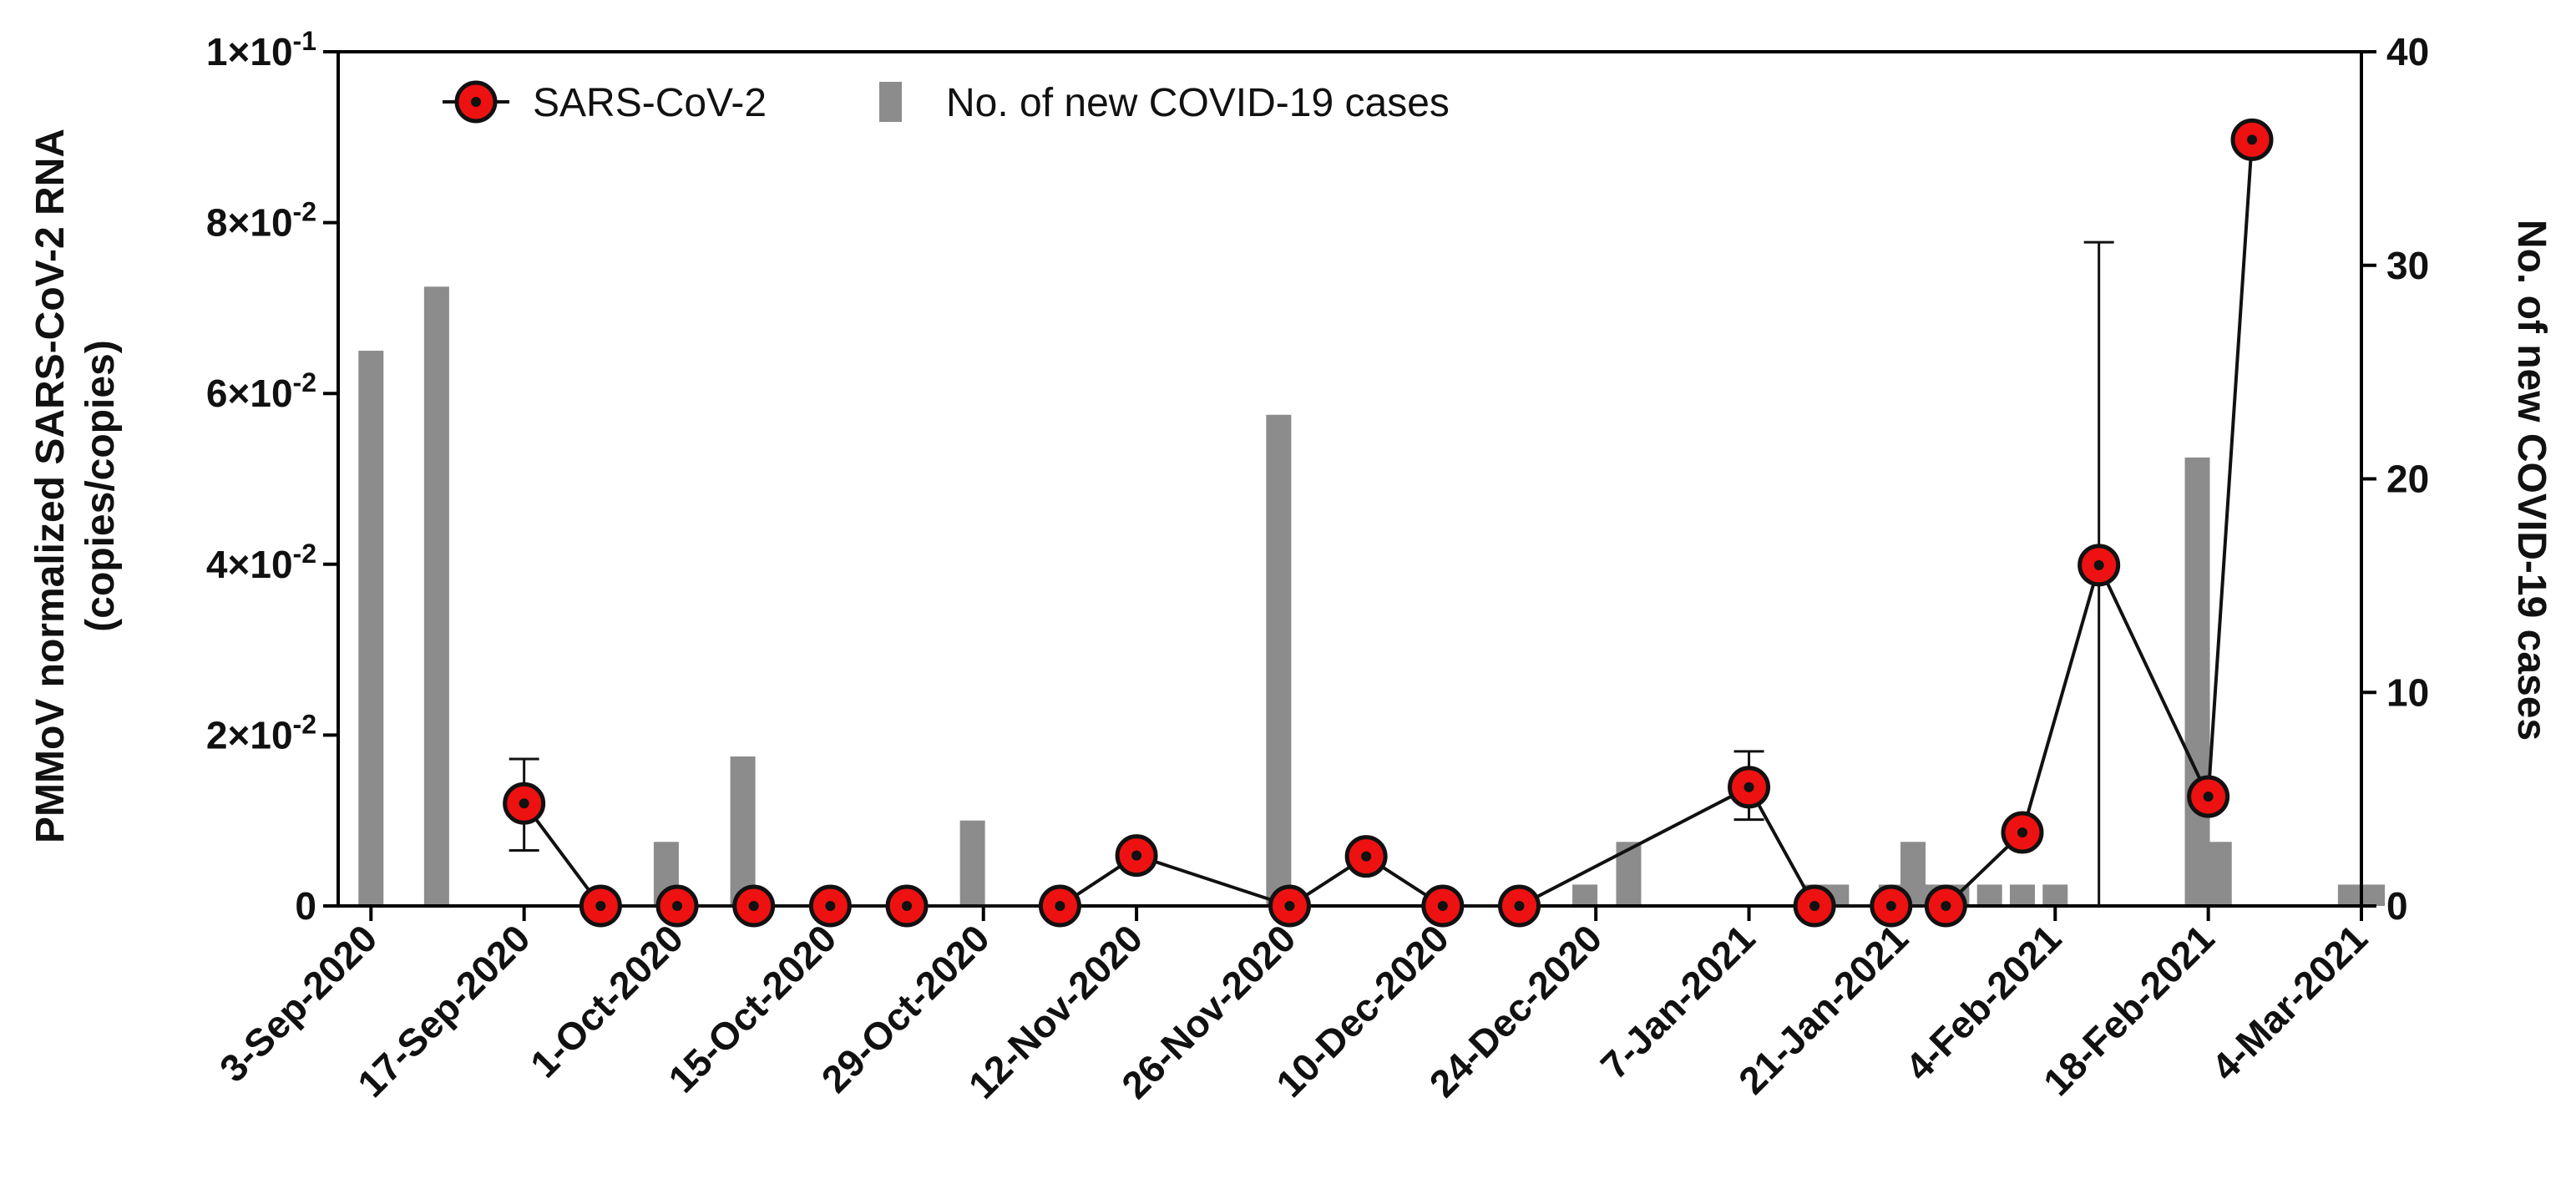 This screenshot has height=1189, width=2576. Describe the element at coordinates (1983, 1003) in the screenshot. I see `x-tick-label: 4-Feb-2021` at that location.